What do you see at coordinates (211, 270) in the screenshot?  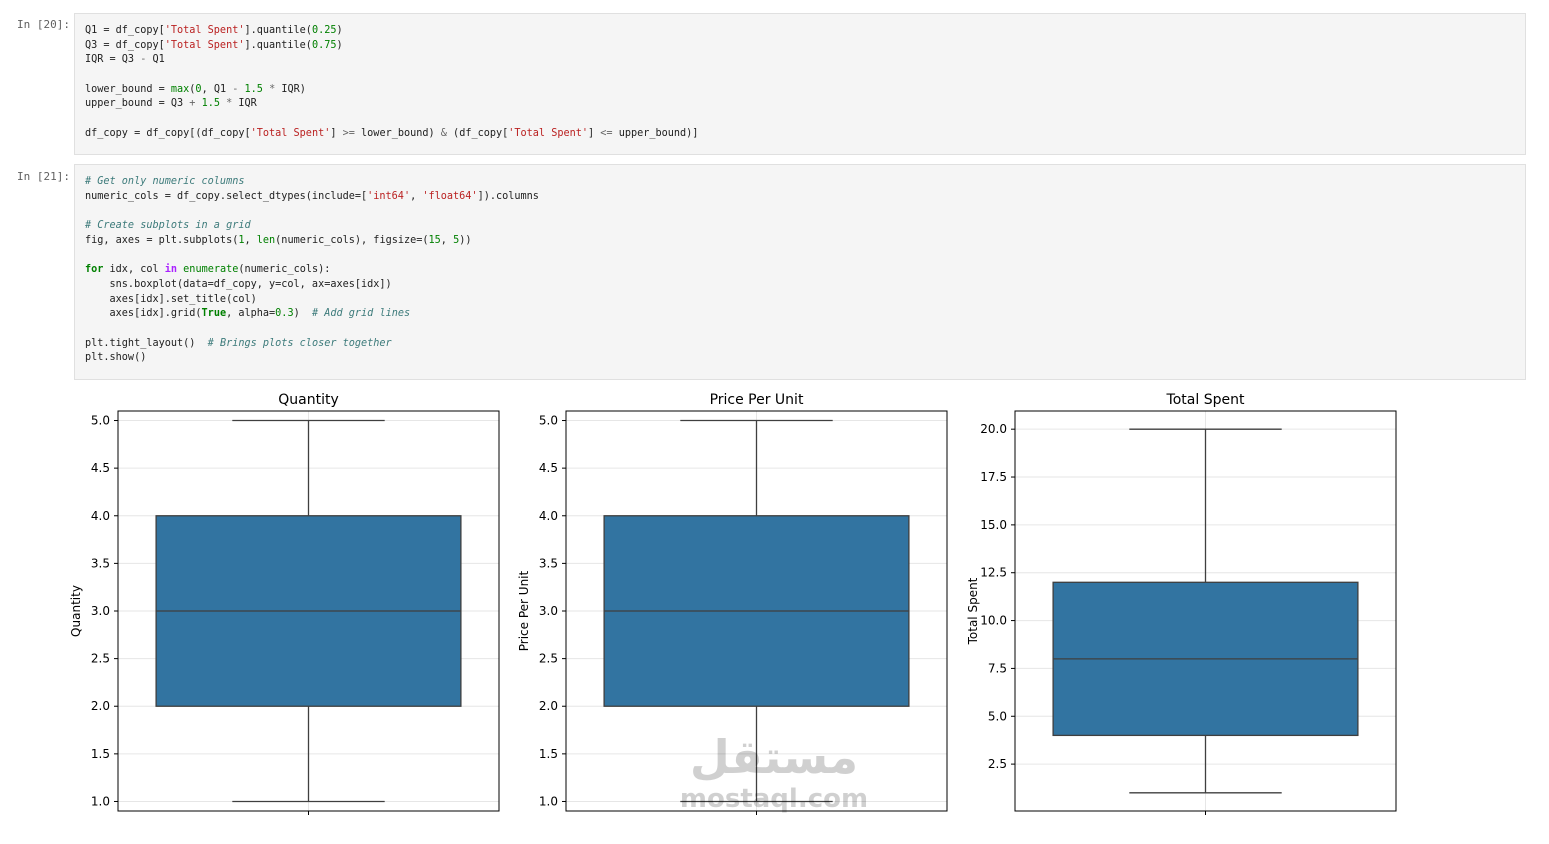 I see `code-token: enumerate` at bounding box center [211, 270].